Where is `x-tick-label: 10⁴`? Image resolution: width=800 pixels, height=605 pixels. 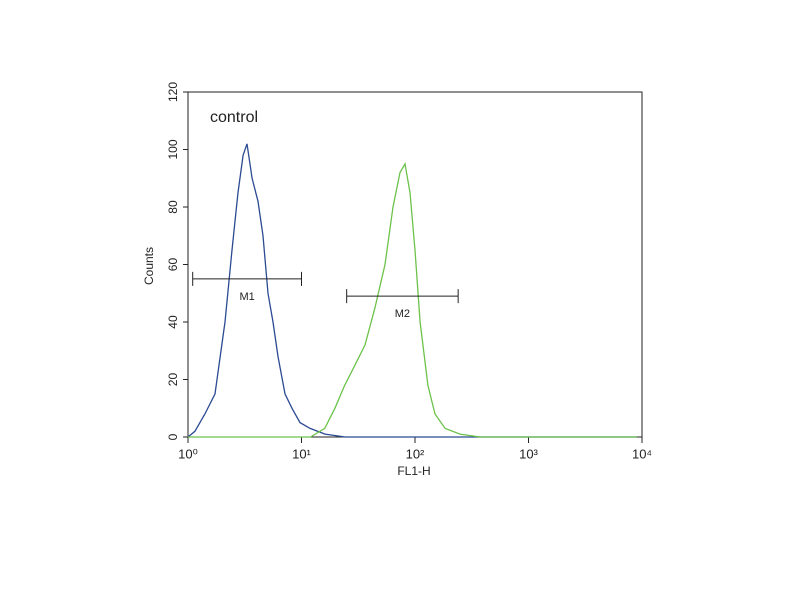
x-tick-label: 10⁴ is located at coordinates (642, 453).